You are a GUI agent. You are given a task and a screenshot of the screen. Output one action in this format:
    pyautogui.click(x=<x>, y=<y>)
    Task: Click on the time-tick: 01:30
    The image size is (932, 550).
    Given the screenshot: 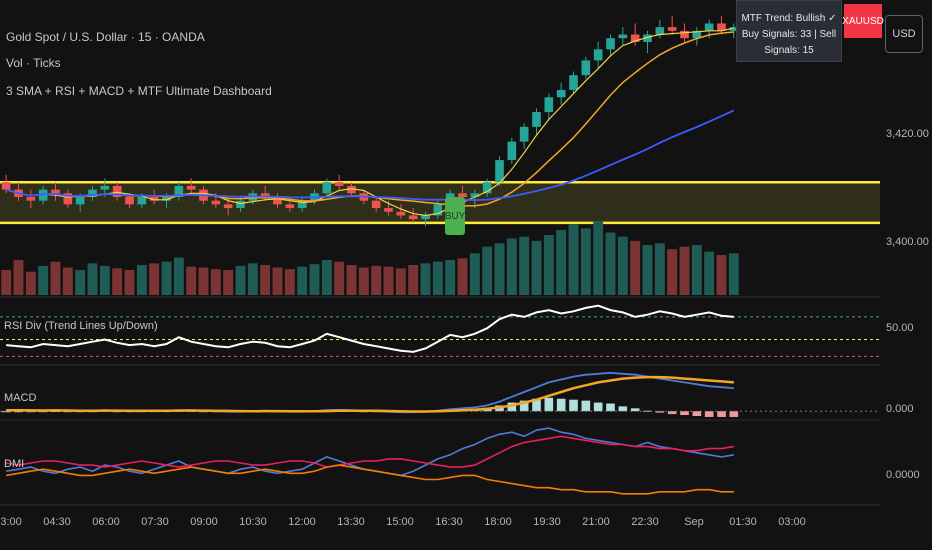 What is the action you would take?
    pyautogui.click(x=743, y=522)
    